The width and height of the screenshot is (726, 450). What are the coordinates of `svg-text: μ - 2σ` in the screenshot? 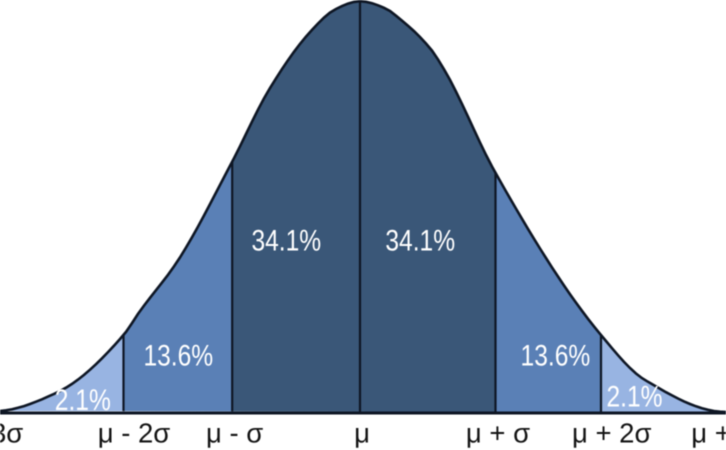 It's located at (134, 433).